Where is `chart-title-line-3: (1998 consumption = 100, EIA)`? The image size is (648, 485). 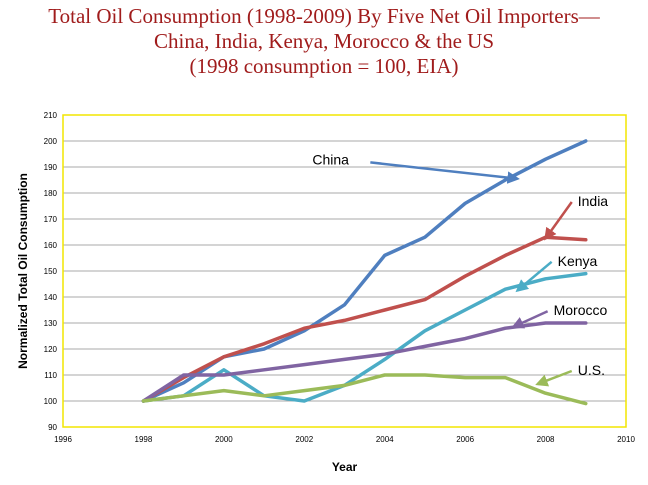
chart-title-line-3: (1998 consumption = 100, EIA) is located at coordinates (324, 66).